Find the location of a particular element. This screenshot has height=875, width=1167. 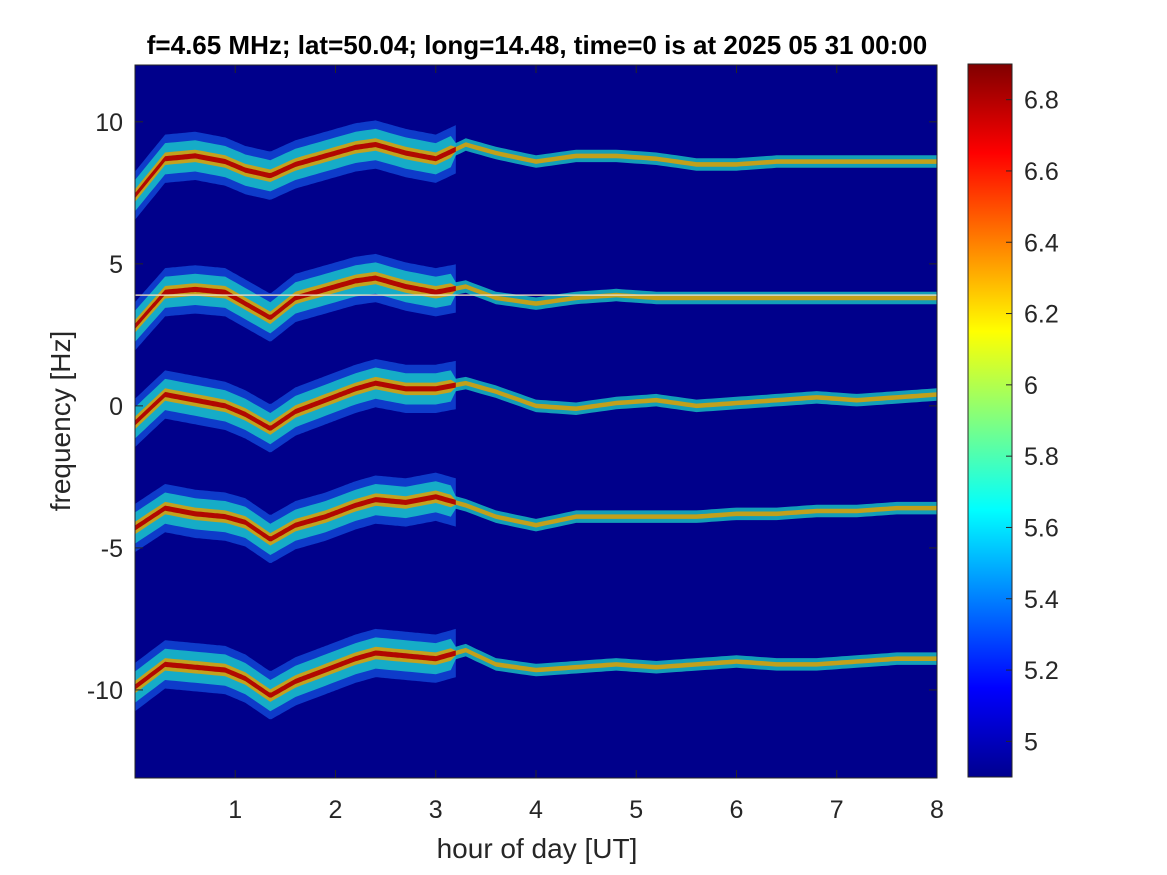

colorbar-tick-label: 5.4 is located at coordinates (1041, 600).